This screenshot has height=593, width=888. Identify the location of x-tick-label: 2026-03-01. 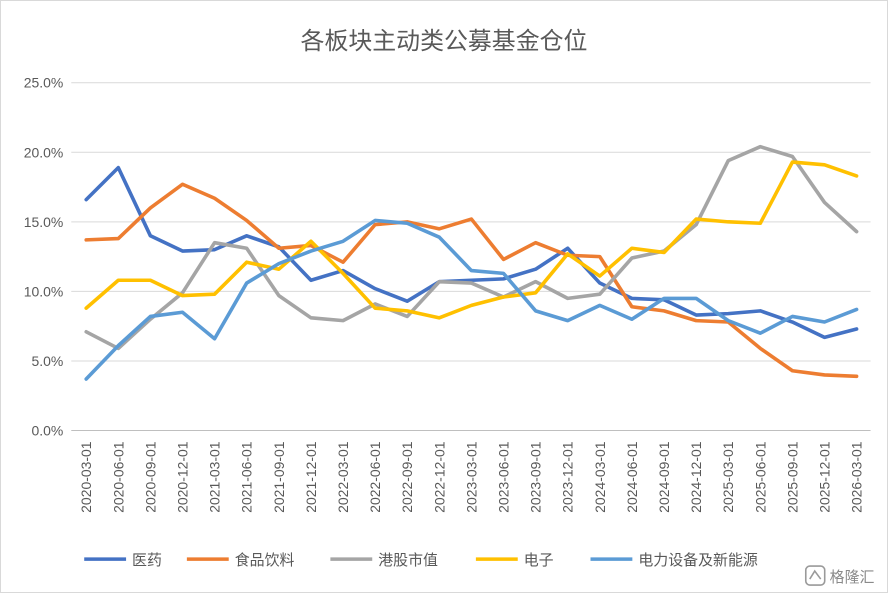
(857, 477).